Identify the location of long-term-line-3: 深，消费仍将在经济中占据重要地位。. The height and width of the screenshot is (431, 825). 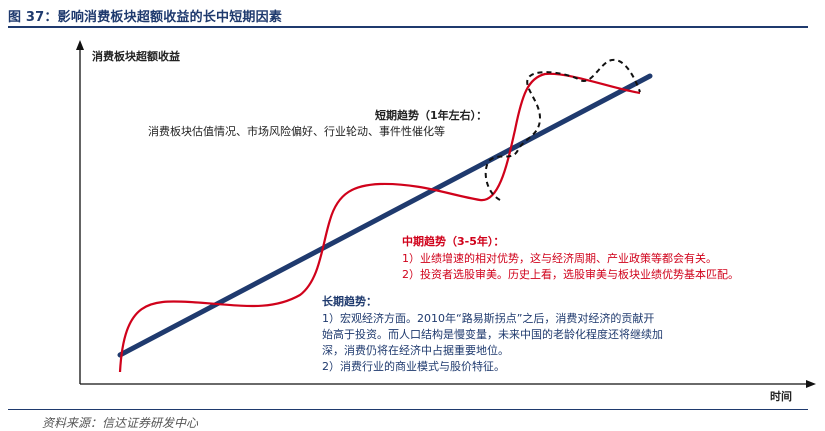
(415, 350).